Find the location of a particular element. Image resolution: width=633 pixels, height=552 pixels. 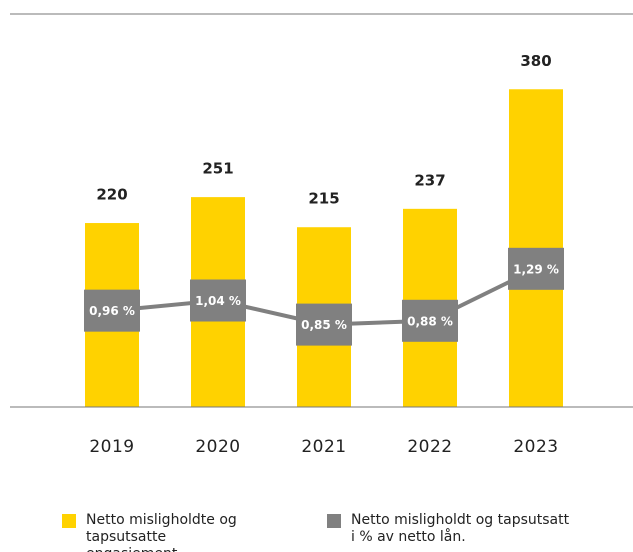

line-value-label: 1,29 % is located at coordinates (536, 269).